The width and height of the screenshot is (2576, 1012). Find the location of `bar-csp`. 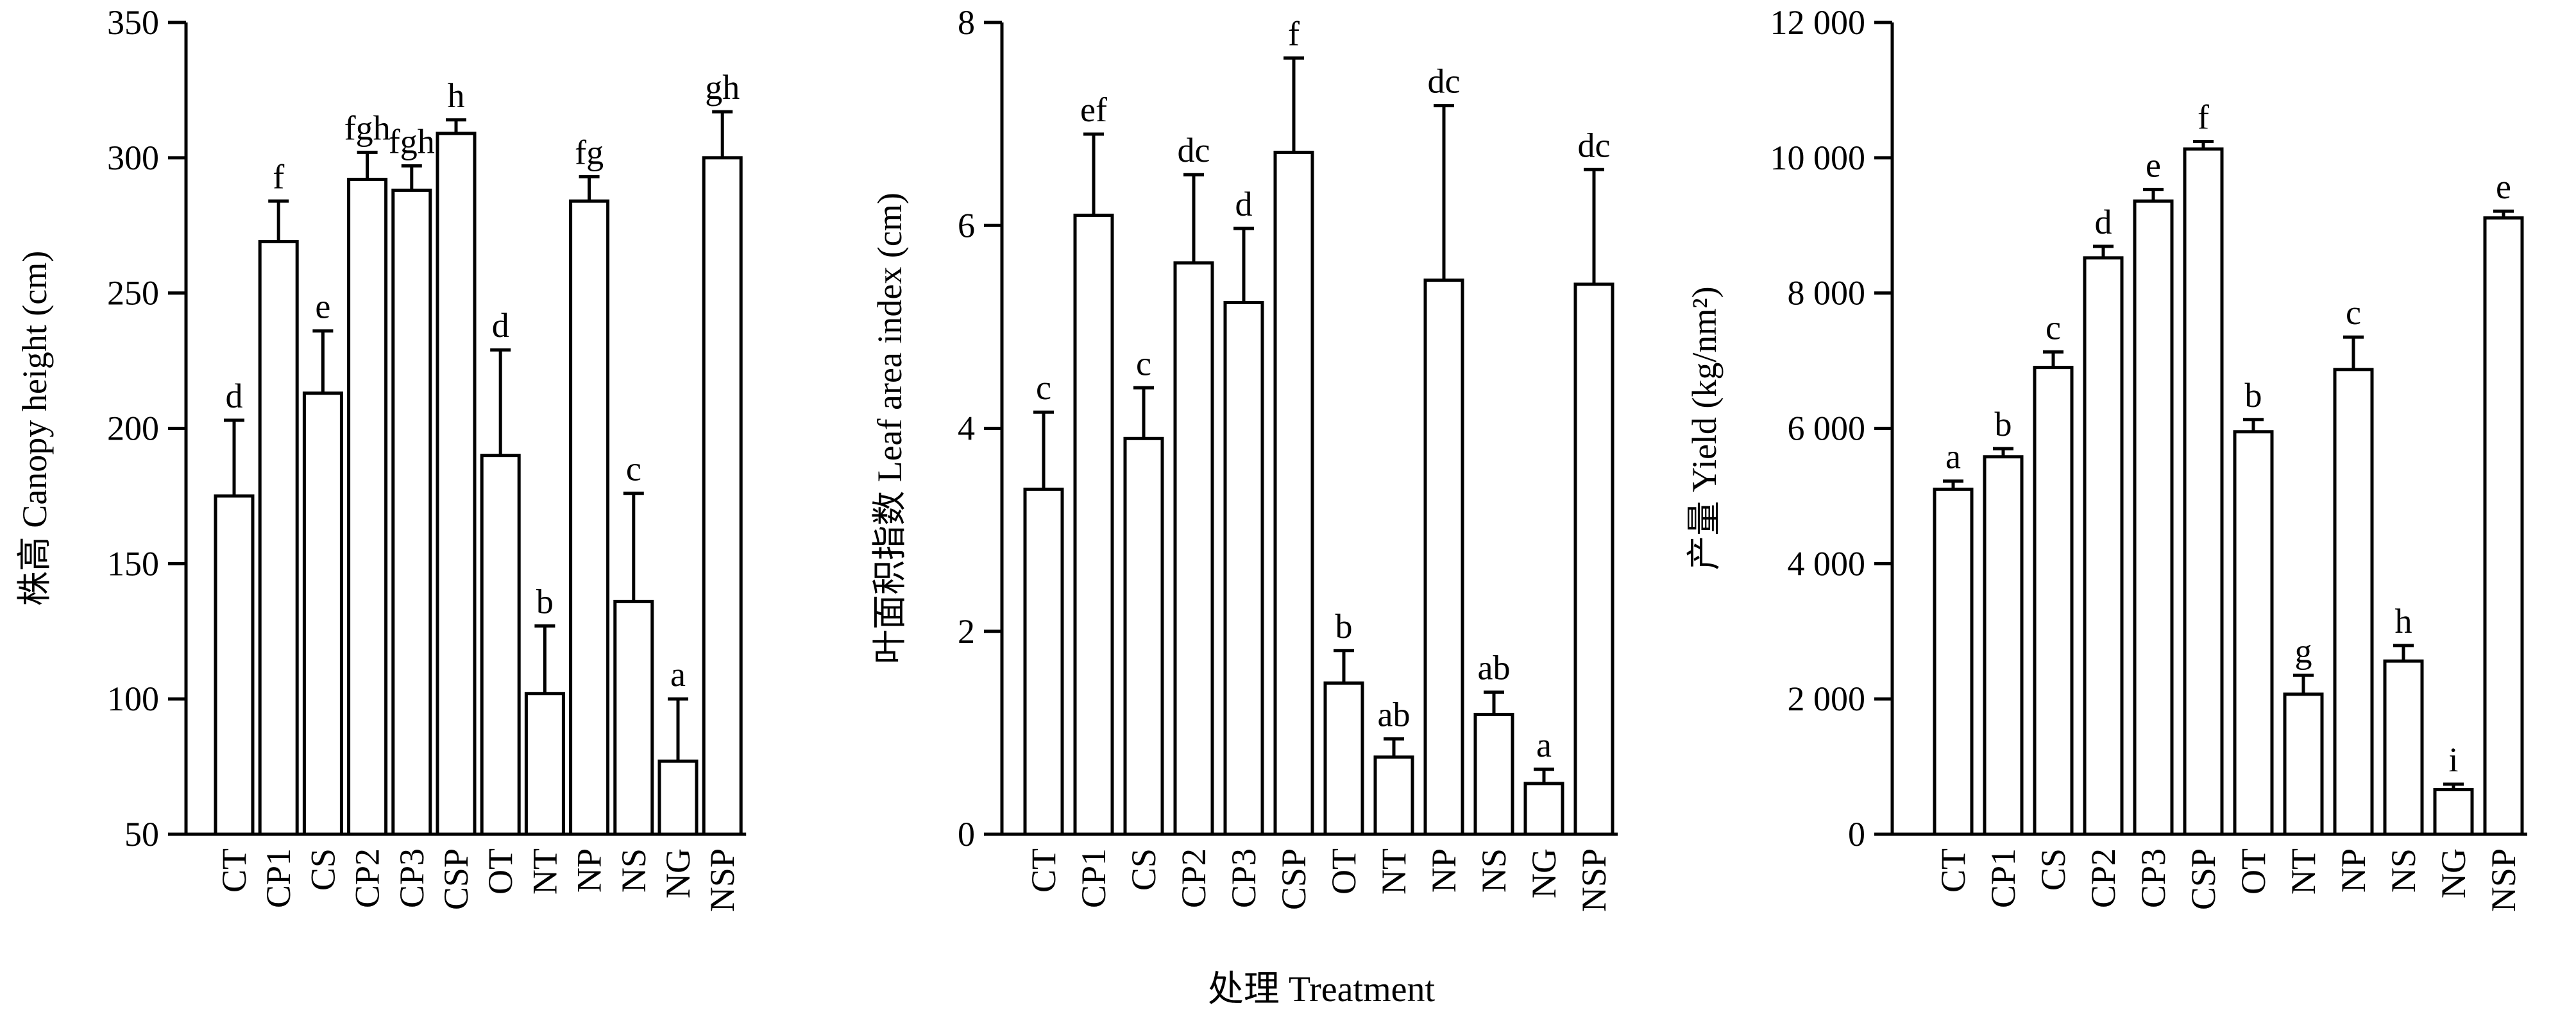

bar-csp is located at coordinates (2203, 491).